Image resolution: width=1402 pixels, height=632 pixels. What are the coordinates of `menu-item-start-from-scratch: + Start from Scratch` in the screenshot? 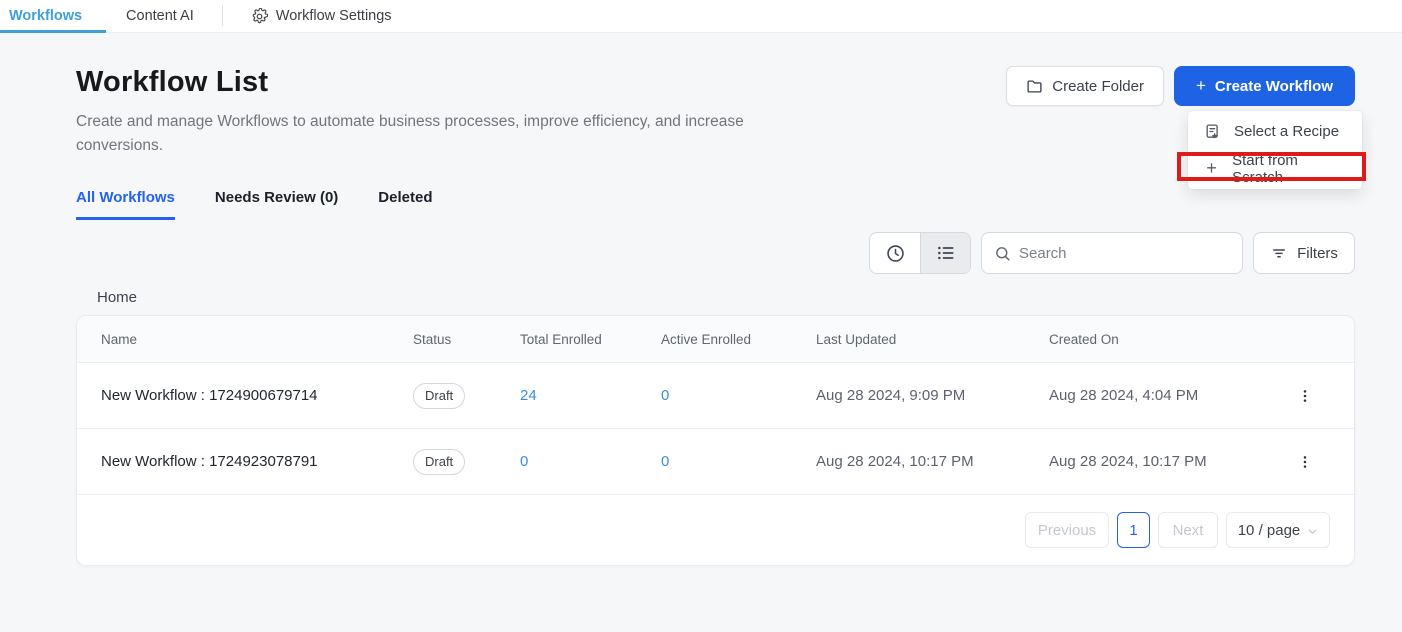 It's located at (1275, 168).